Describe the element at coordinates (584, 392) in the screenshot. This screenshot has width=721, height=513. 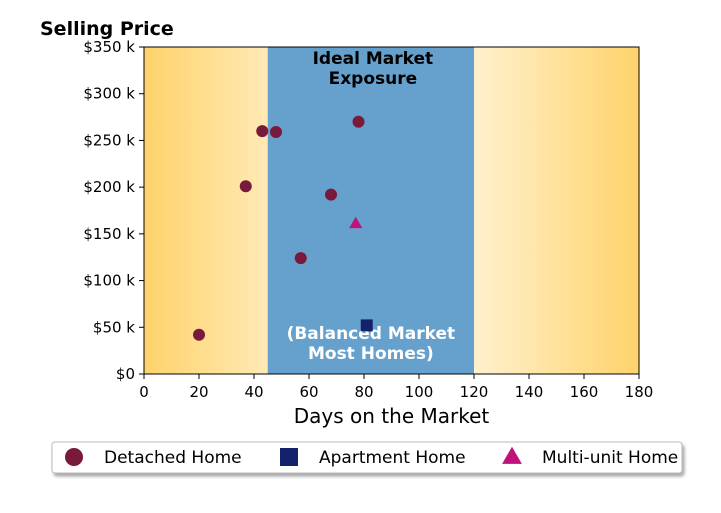
I see `x-tick-label: 160` at that location.